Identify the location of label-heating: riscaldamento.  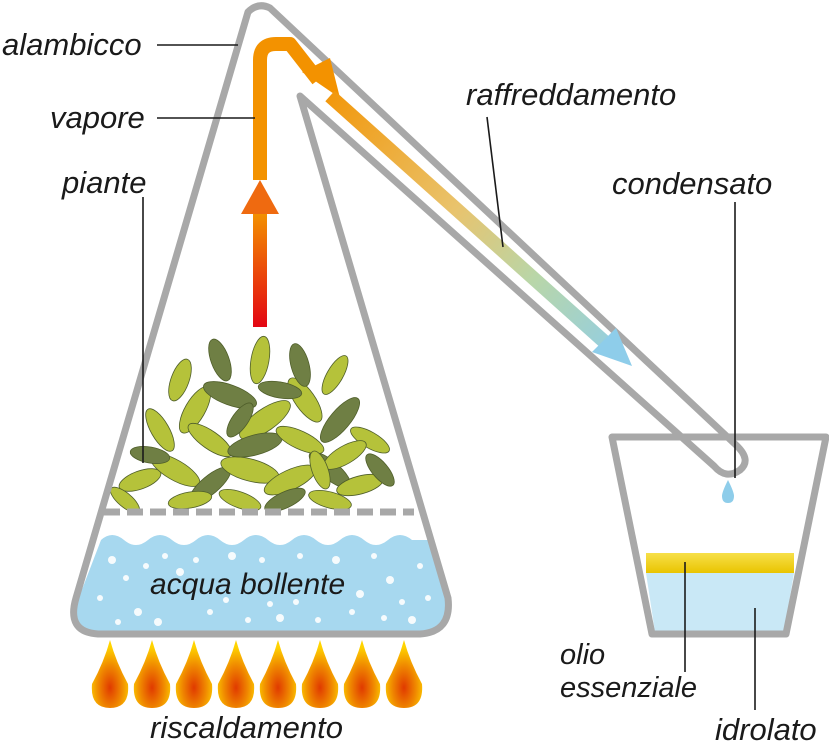
(246, 727).